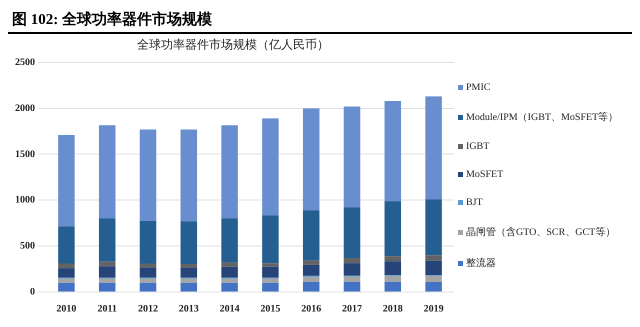  What do you see at coordinates (542, 117) in the screenshot?
I see `legend-label: Module/IPM（IGBT、MoSFET等）` at bounding box center [542, 117].